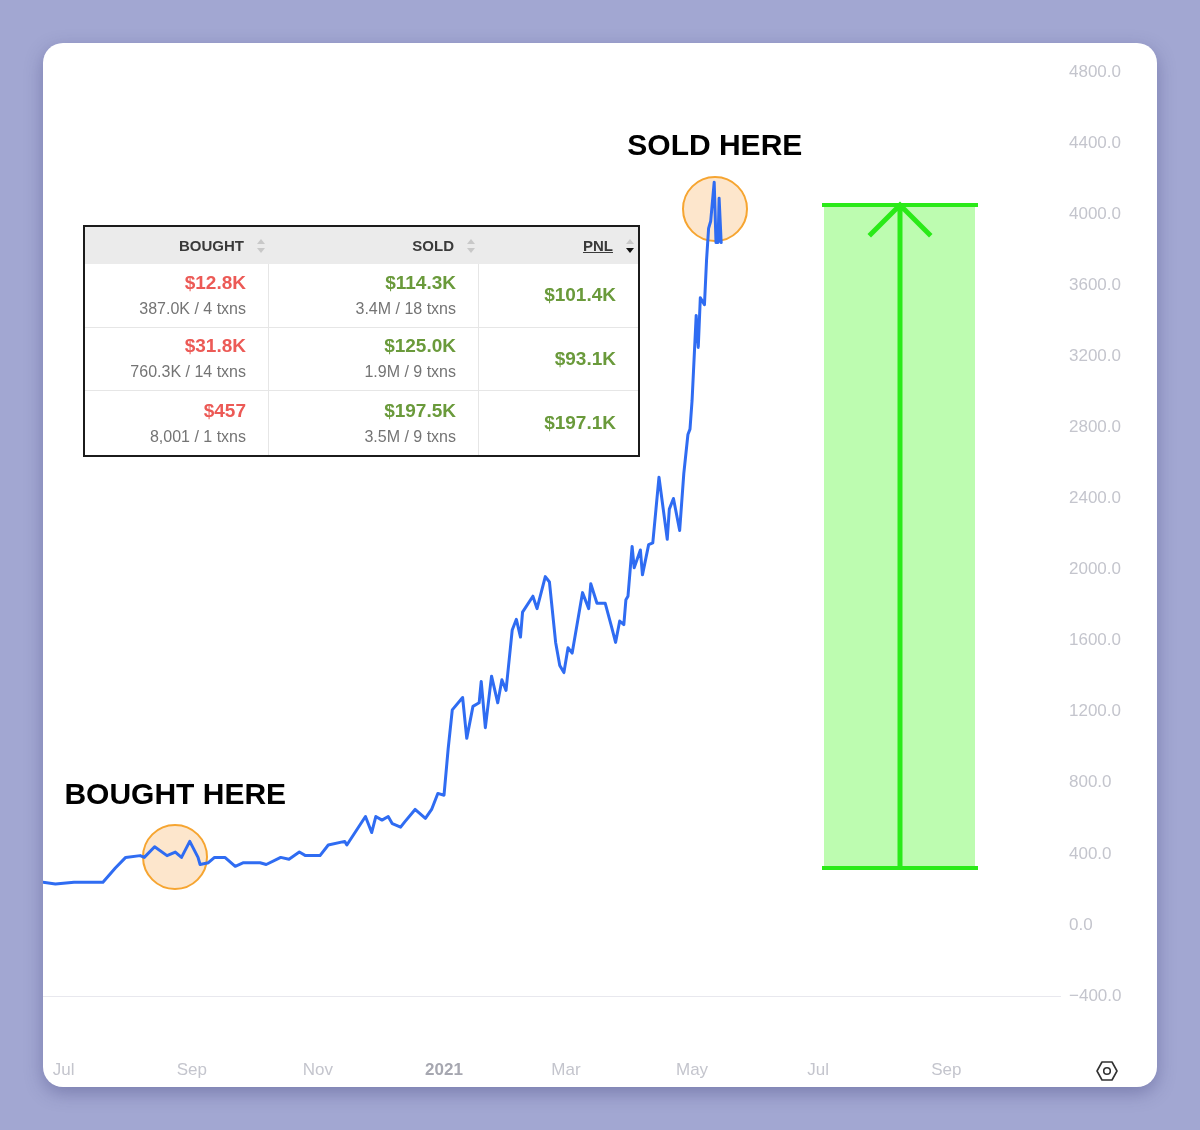 This screenshot has height=1130, width=1200. I want to click on y-tick-label: 4400.0, so click(1095, 142).